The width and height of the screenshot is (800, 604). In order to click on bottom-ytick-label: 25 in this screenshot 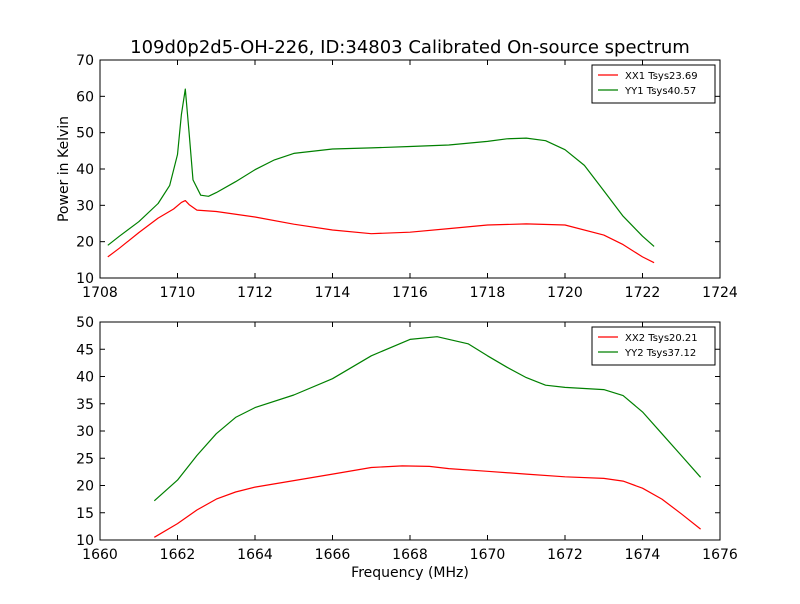, I will do `click(85, 459)`.